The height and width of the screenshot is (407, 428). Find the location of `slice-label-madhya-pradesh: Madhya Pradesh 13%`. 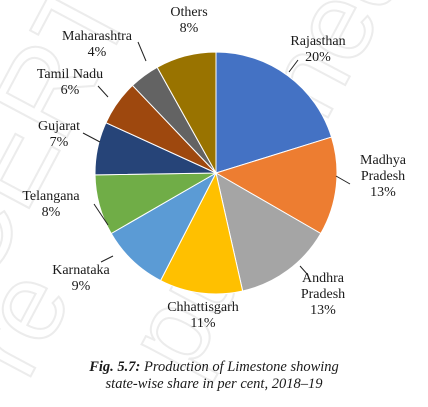

slice-label-madhya-pradesh: Madhya Pradesh 13% is located at coordinates (383, 176).